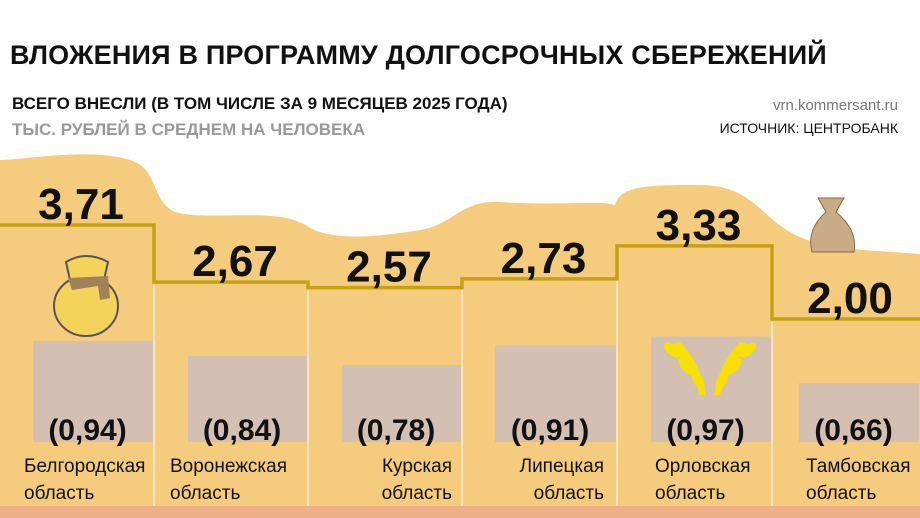 Image resolution: width=920 pixels, height=518 pixels. What do you see at coordinates (853, 430) in the screenshot?
I see `2025-value-label: (0,66)` at bounding box center [853, 430].